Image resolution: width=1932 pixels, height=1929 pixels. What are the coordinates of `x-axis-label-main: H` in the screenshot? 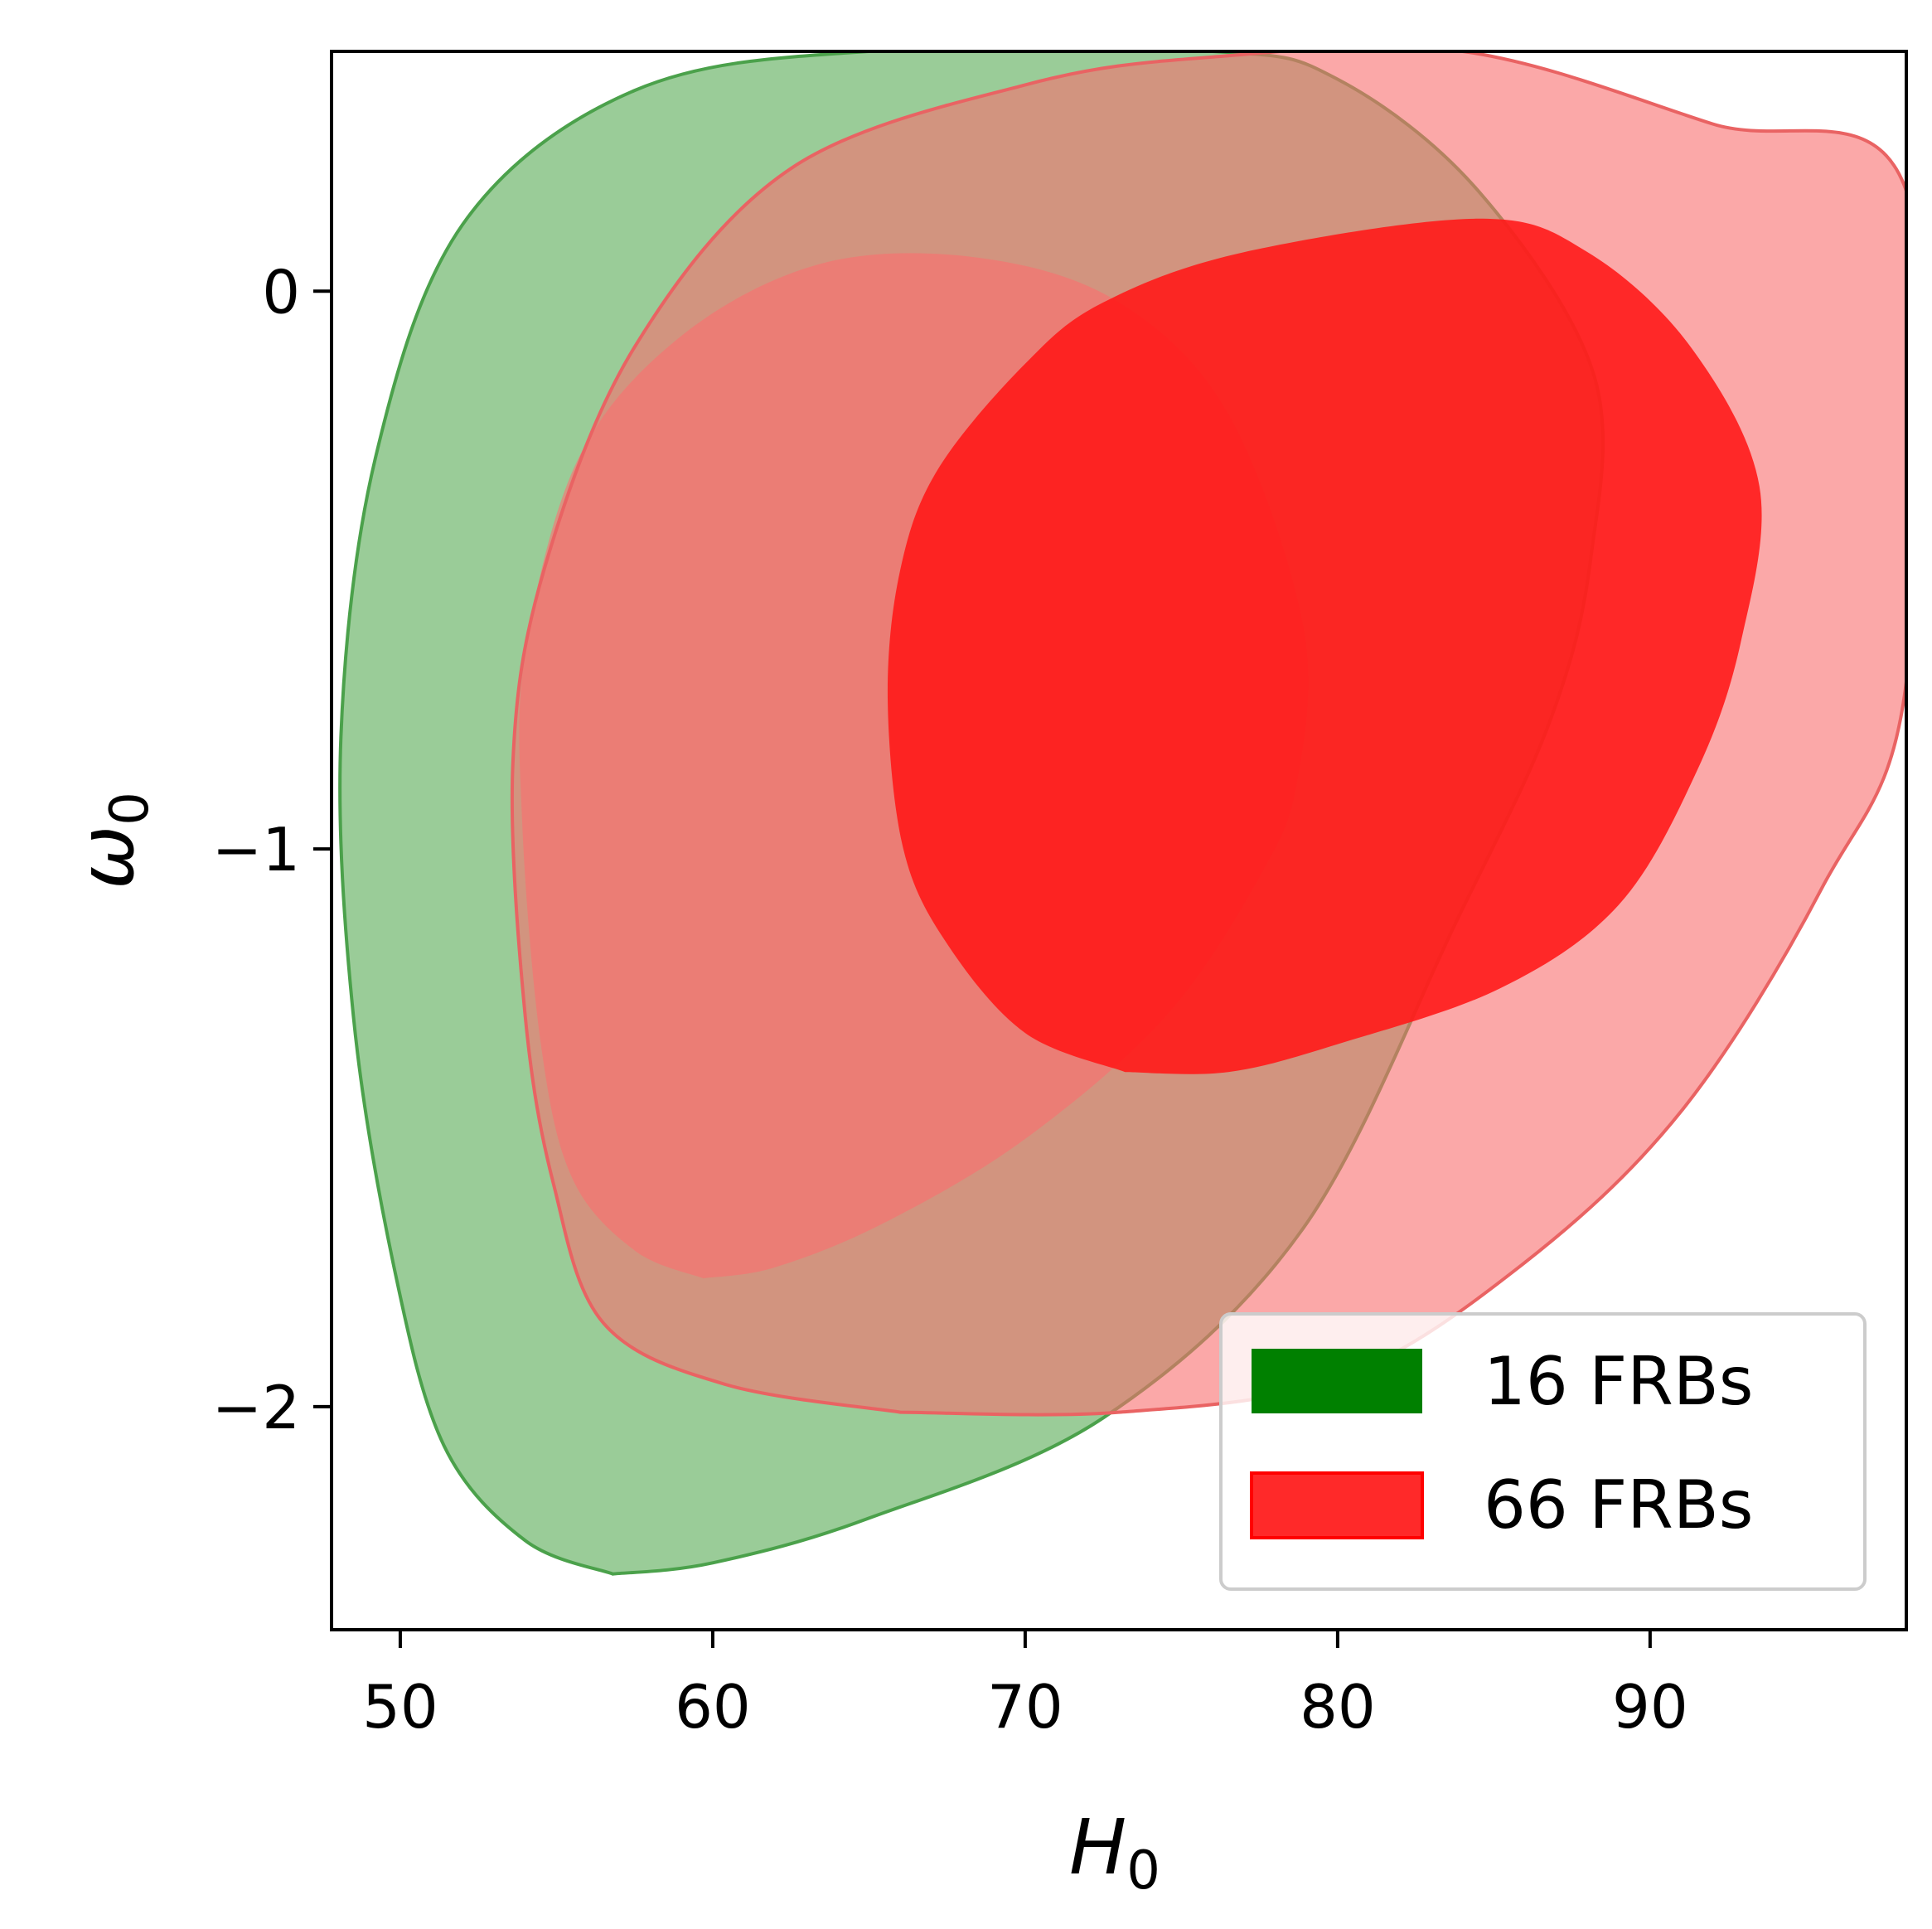 It's located at (1097, 1847).